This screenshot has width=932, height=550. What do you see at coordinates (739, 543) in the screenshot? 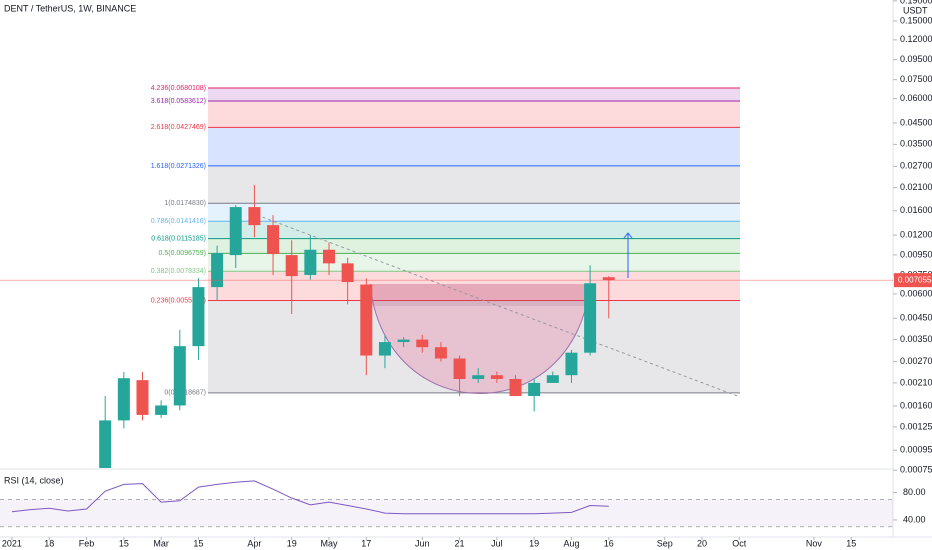
I see `x-tick-label: Oct` at bounding box center [739, 543].